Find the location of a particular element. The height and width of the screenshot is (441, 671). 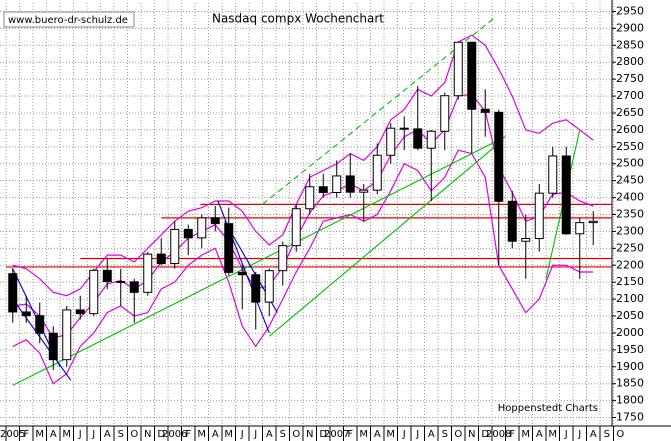

y-tick-label: 2050 is located at coordinates (630, 315).